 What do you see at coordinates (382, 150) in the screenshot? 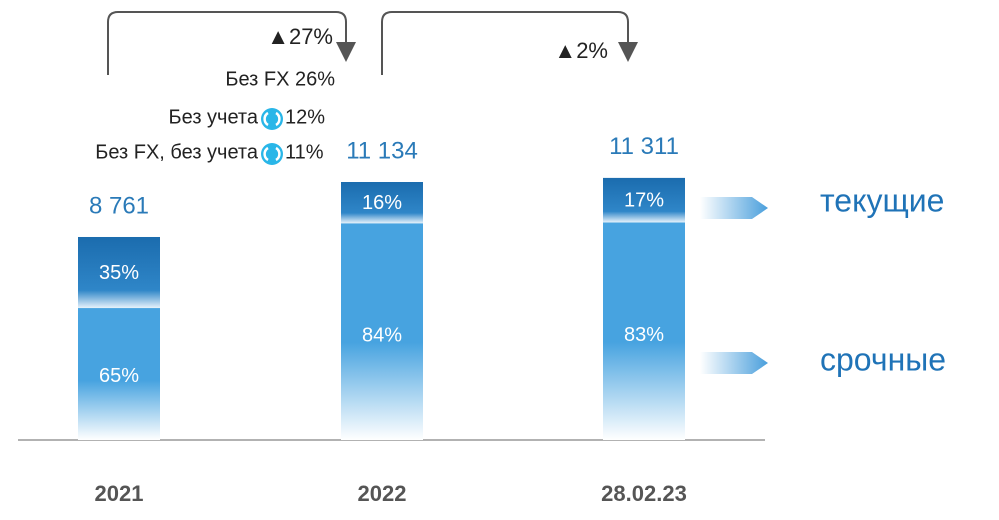
I see `total-label: 11 134` at bounding box center [382, 150].